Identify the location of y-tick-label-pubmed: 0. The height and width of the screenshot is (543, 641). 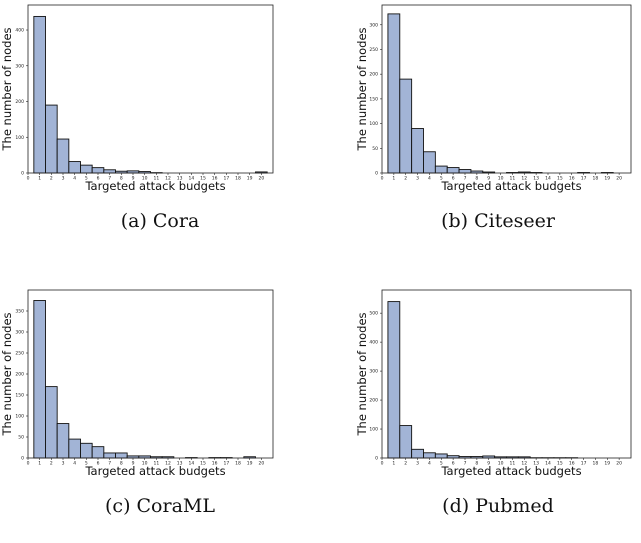
(376, 459).